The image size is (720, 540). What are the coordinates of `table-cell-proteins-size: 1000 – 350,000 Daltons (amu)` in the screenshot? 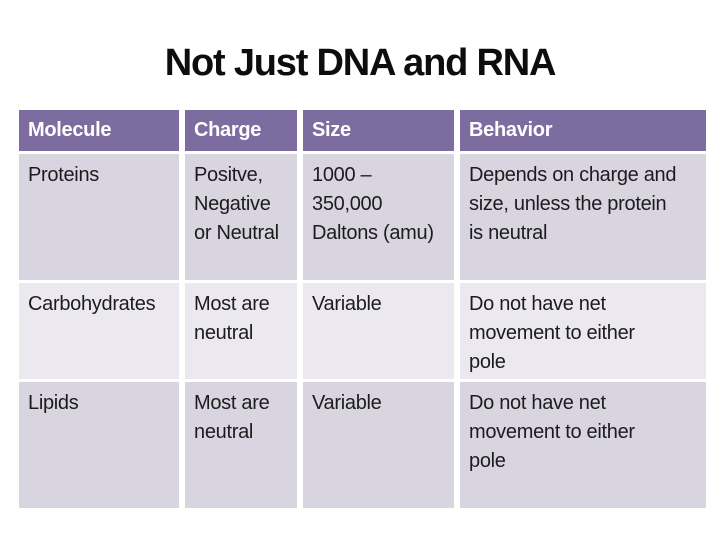 It's located at (378, 217).